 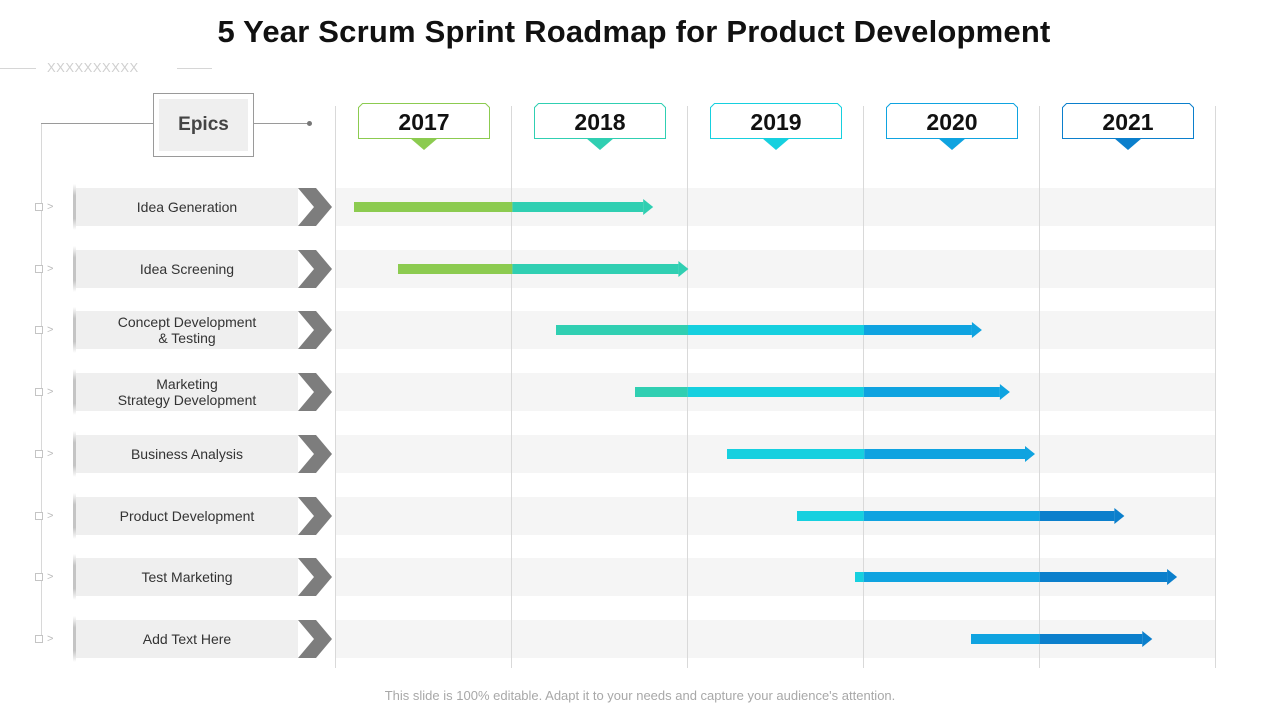 I want to click on epic-label: Test Marketing, so click(x=185, y=577).